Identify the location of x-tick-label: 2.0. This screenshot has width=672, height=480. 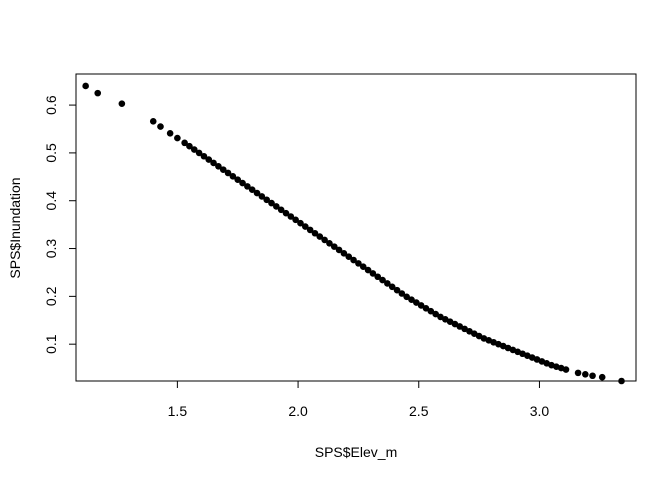
(298, 411).